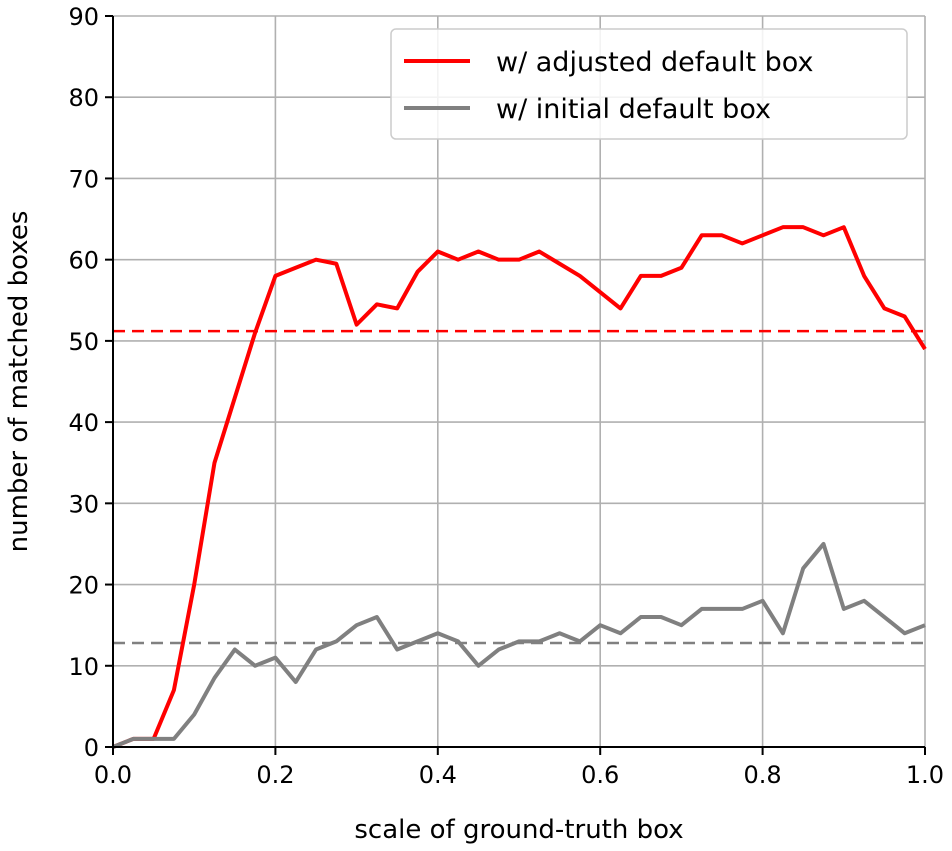 Image resolution: width=952 pixels, height=851 pixels. I want to click on y-tick-label: 30, so click(83, 504).